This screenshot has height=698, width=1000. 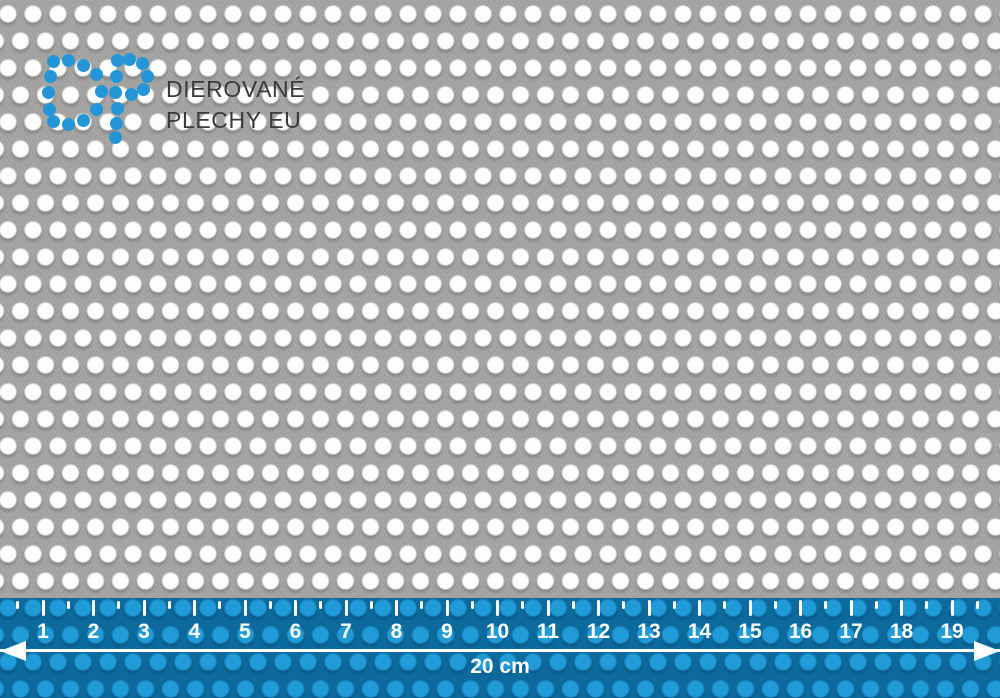 What do you see at coordinates (699, 631) in the screenshot?
I see `ruler-number: 14` at bounding box center [699, 631].